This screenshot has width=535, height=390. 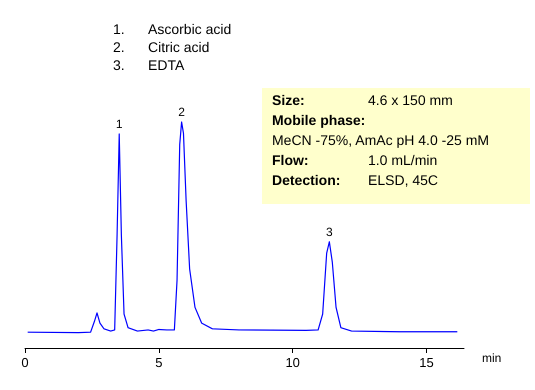 What do you see at coordinates (362, 100) in the screenshot?
I see `text: Size: 4.6 x 150 mm` at bounding box center [362, 100].